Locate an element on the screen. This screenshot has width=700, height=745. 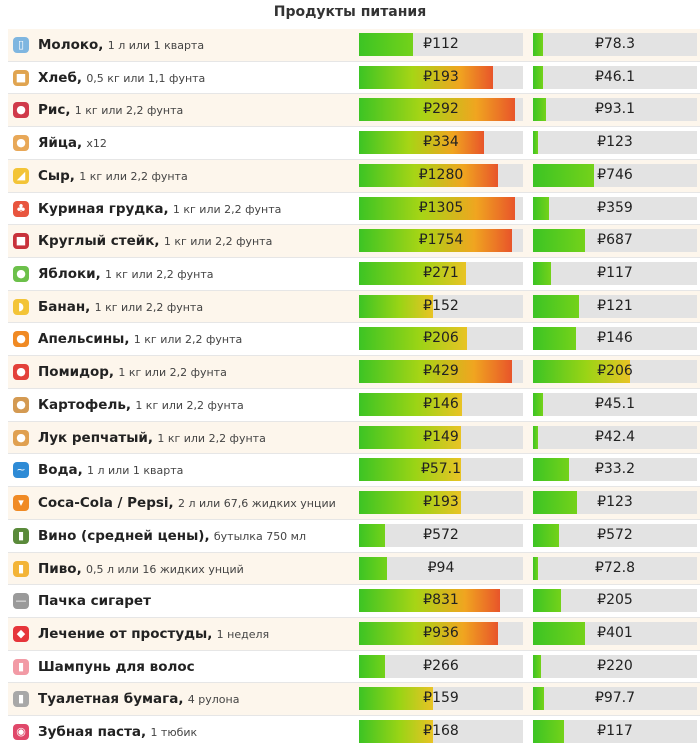
price-value-1: ₽146 is located at coordinates (441, 403).